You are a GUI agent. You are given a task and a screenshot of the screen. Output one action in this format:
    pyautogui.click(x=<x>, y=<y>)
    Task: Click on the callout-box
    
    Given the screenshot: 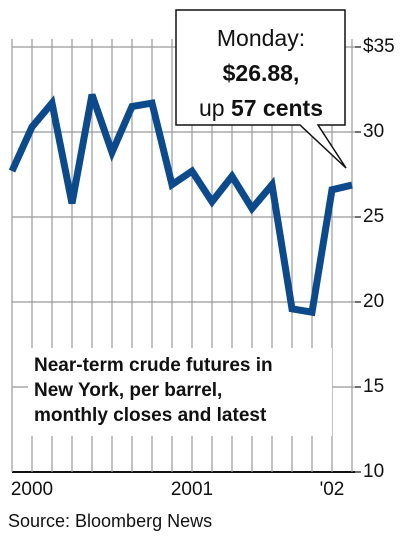 What is the action you would take?
    pyautogui.click(x=261, y=89)
    